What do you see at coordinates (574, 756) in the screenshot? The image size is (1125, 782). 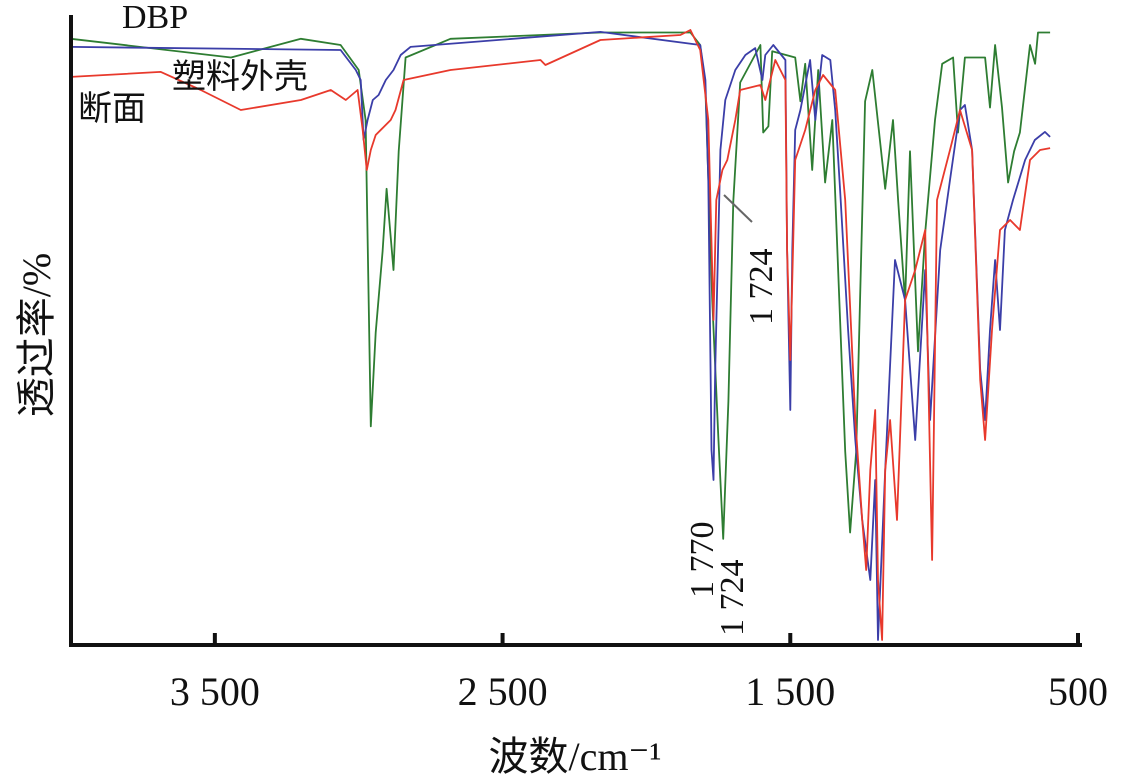 I see `x-axis-title: 波数/cm⁻¹` at bounding box center [574, 756].